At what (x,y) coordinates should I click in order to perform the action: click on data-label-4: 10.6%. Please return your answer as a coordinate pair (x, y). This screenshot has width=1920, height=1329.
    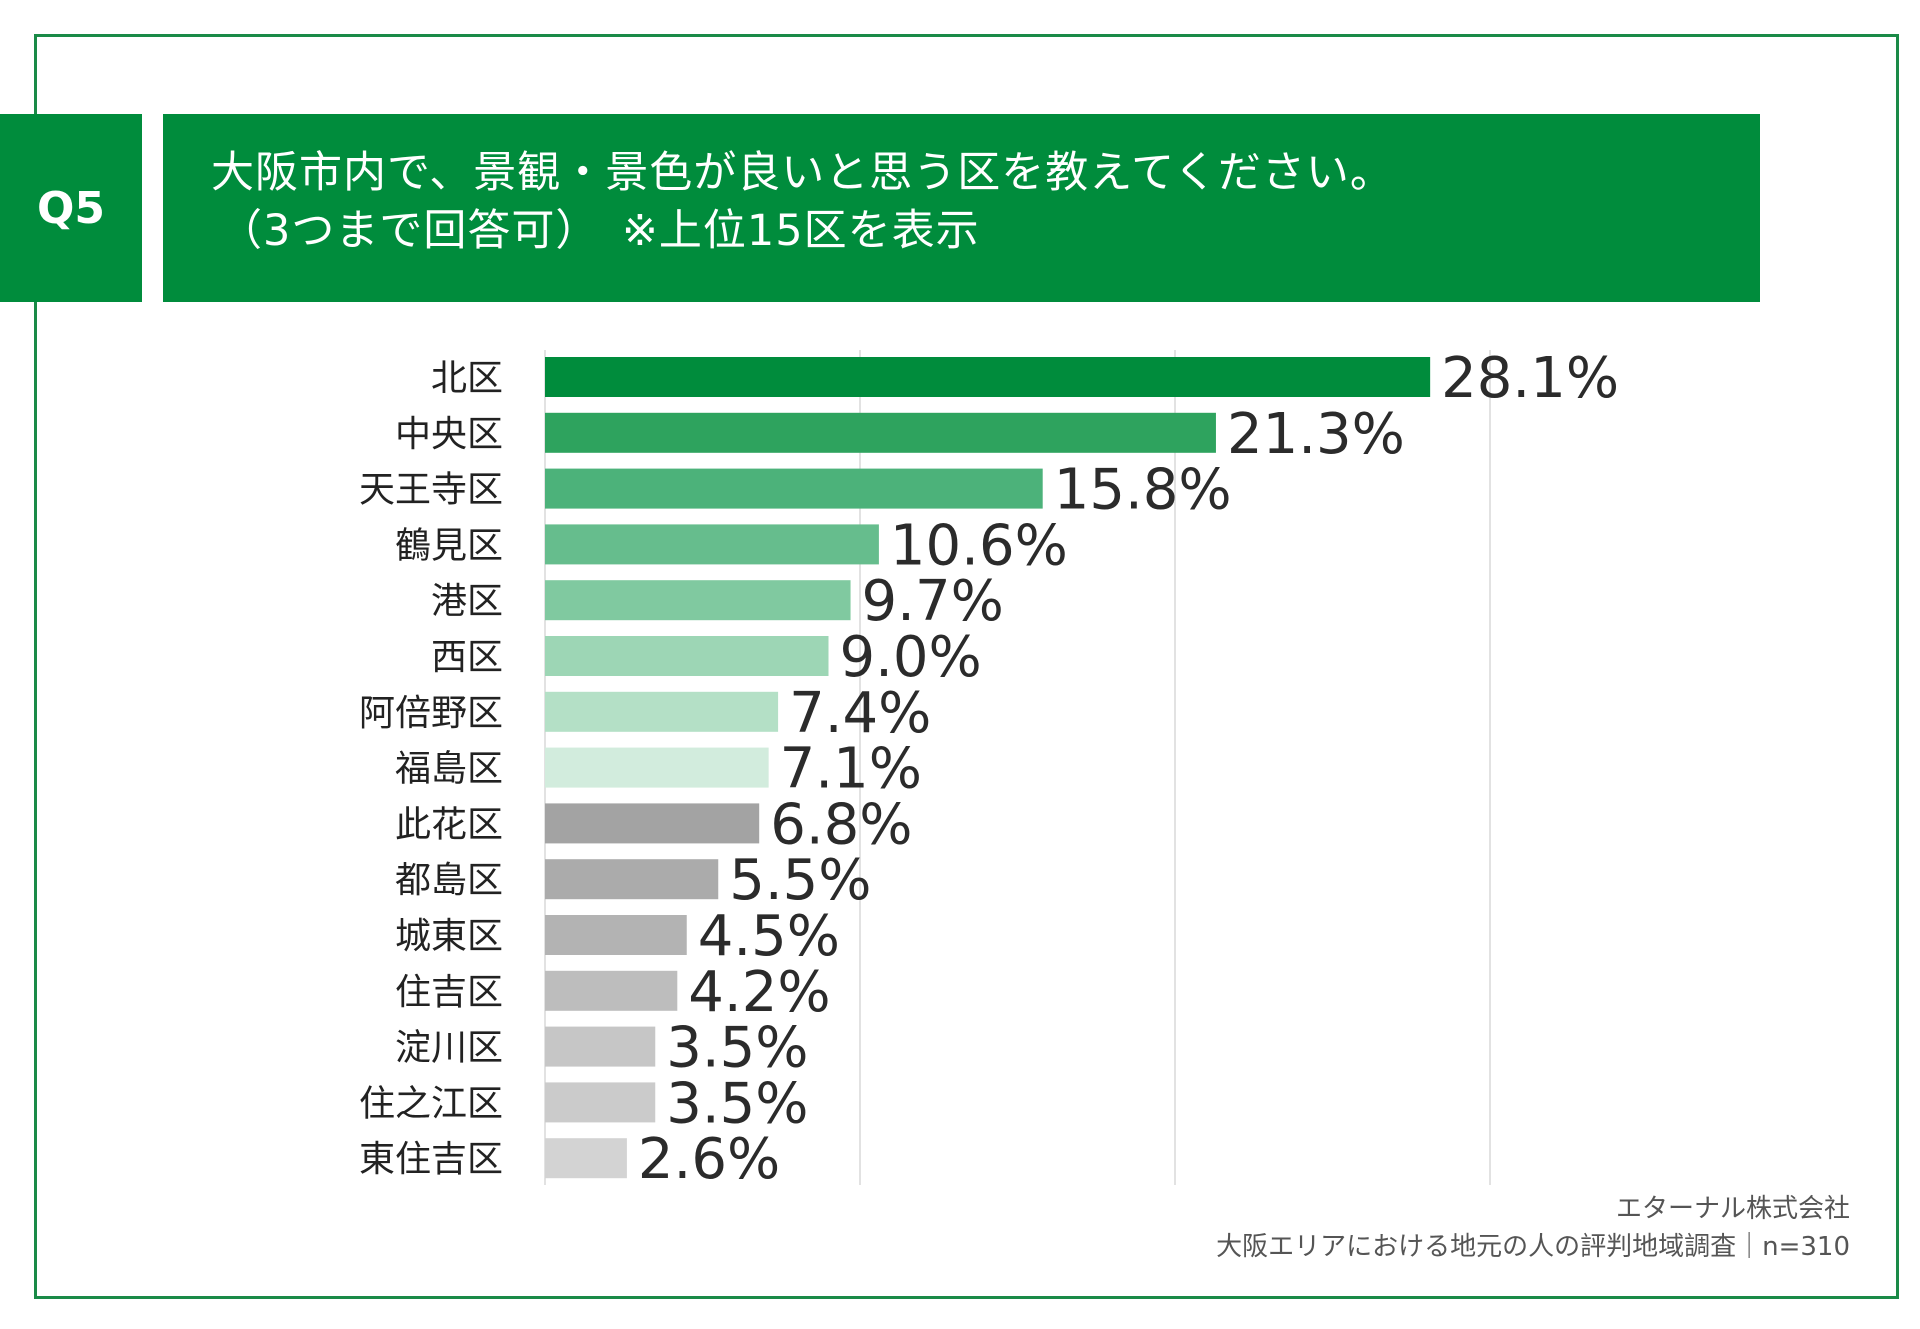
    Looking at the image, I should click on (979, 545).